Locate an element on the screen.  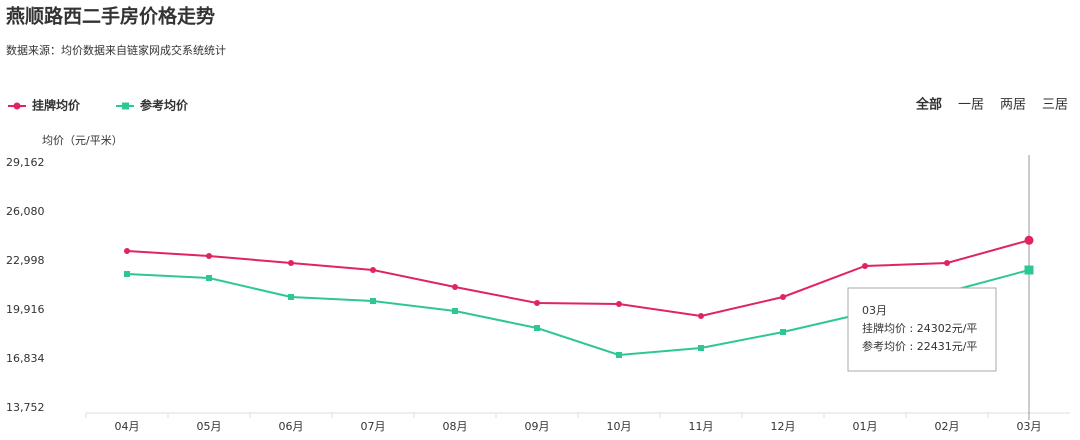
x-tick-label: 11月 is located at coordinates (701, 426).